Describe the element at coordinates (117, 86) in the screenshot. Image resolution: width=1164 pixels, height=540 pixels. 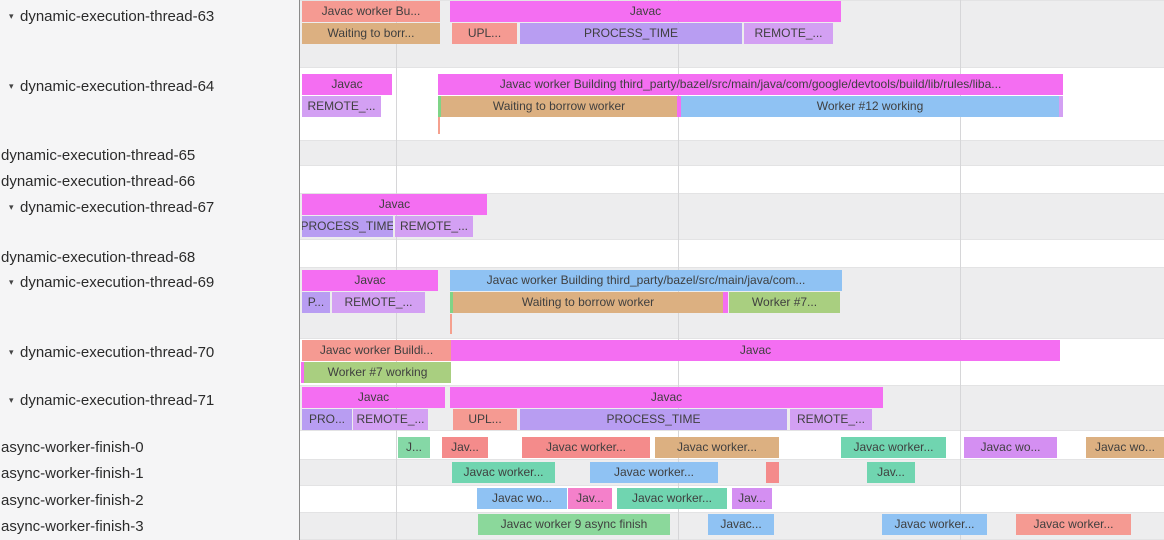
I see `track-label-text: dynamic-execution-thread-64` at that location.